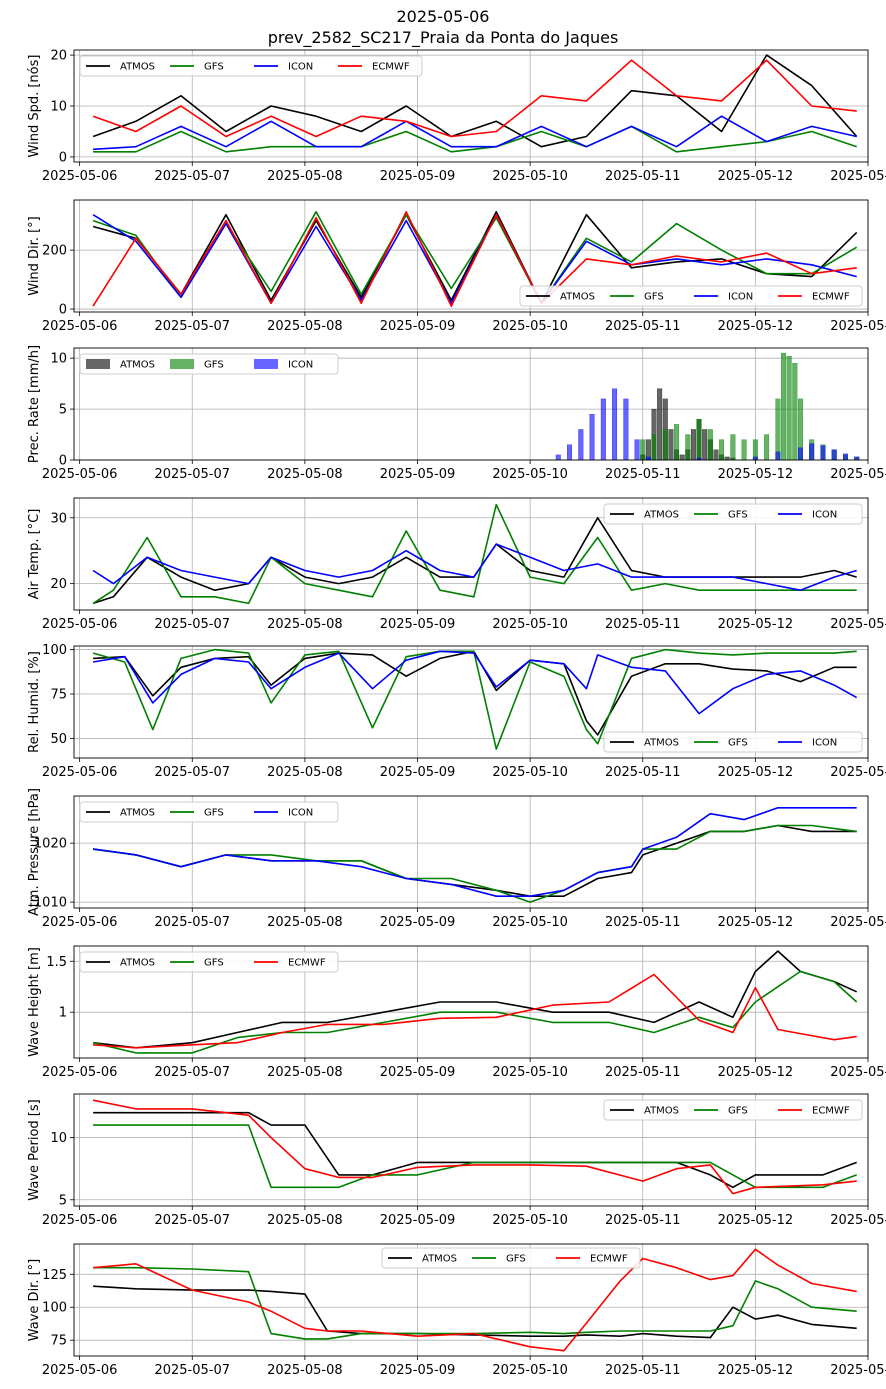 This screenshot has width=886, height=1389. What do you see at coordinates (50, 844) in the screenshot?
I see `y-tick-label: 1020` at bounding box center [50, 844].